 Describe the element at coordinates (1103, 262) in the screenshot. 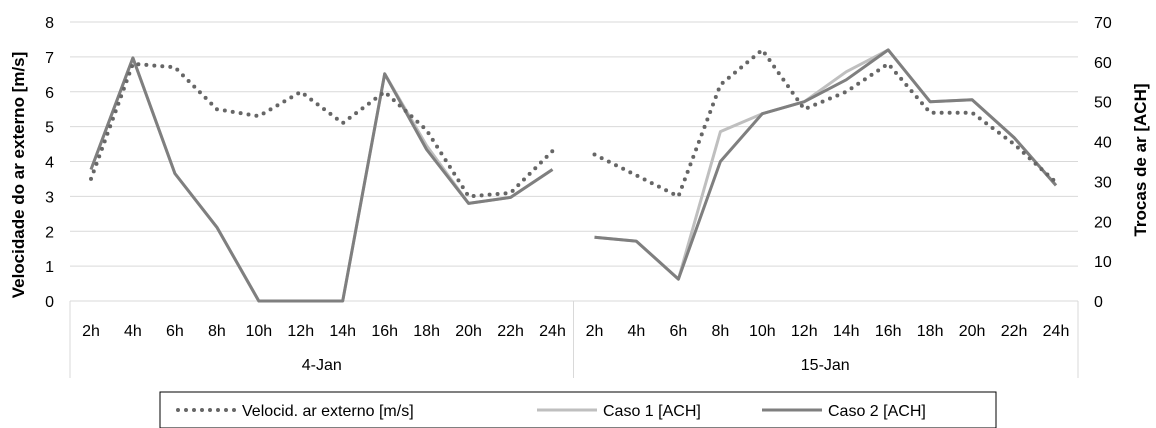

I see `y-right-tick-label: 10` at that location.